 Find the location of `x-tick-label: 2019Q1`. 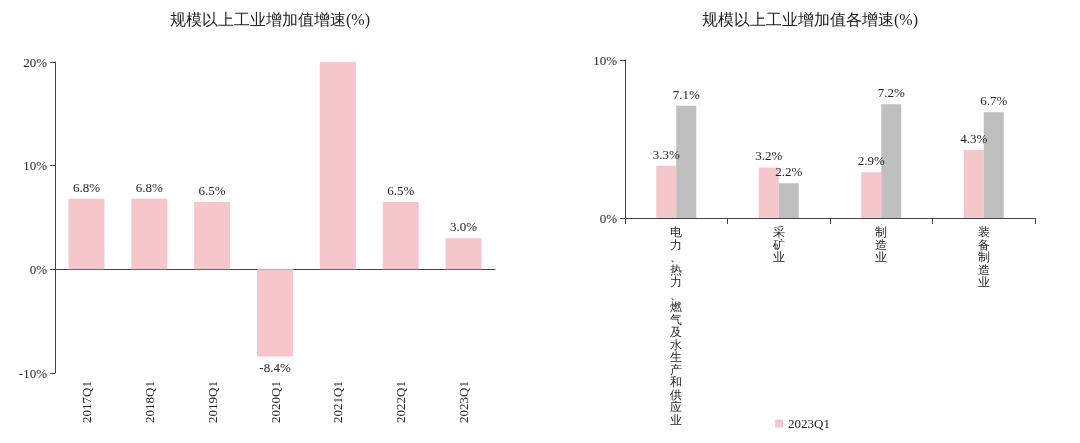

x-tick-label: 2019Q1 is located at coordinates (212, 402).